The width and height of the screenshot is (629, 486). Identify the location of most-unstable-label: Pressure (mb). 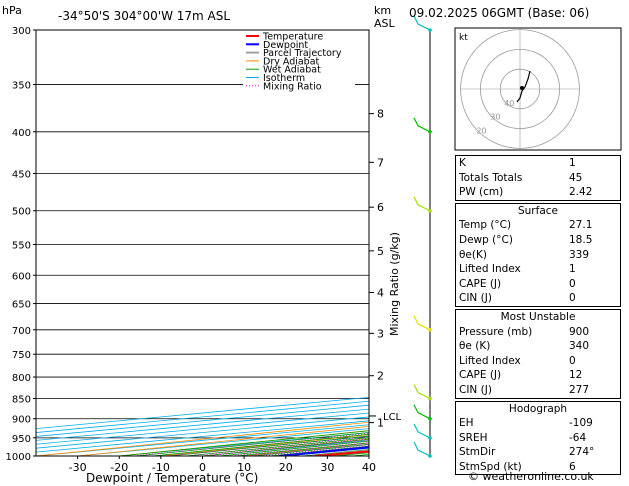
(496, 331).